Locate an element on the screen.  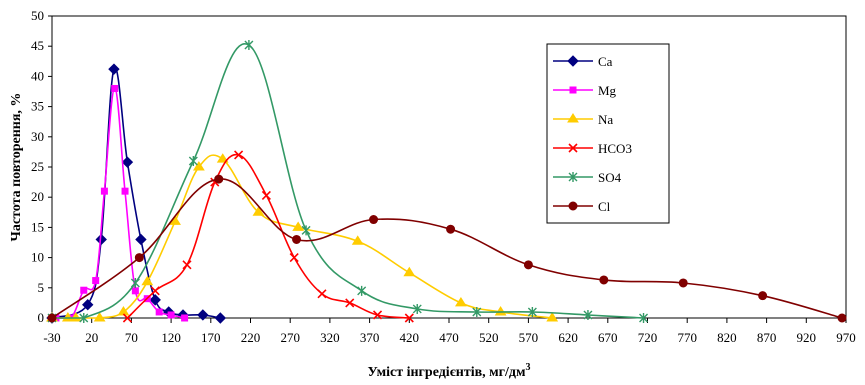
y-axis-title: Частота повторення, % is located at coordinates (16, 167).